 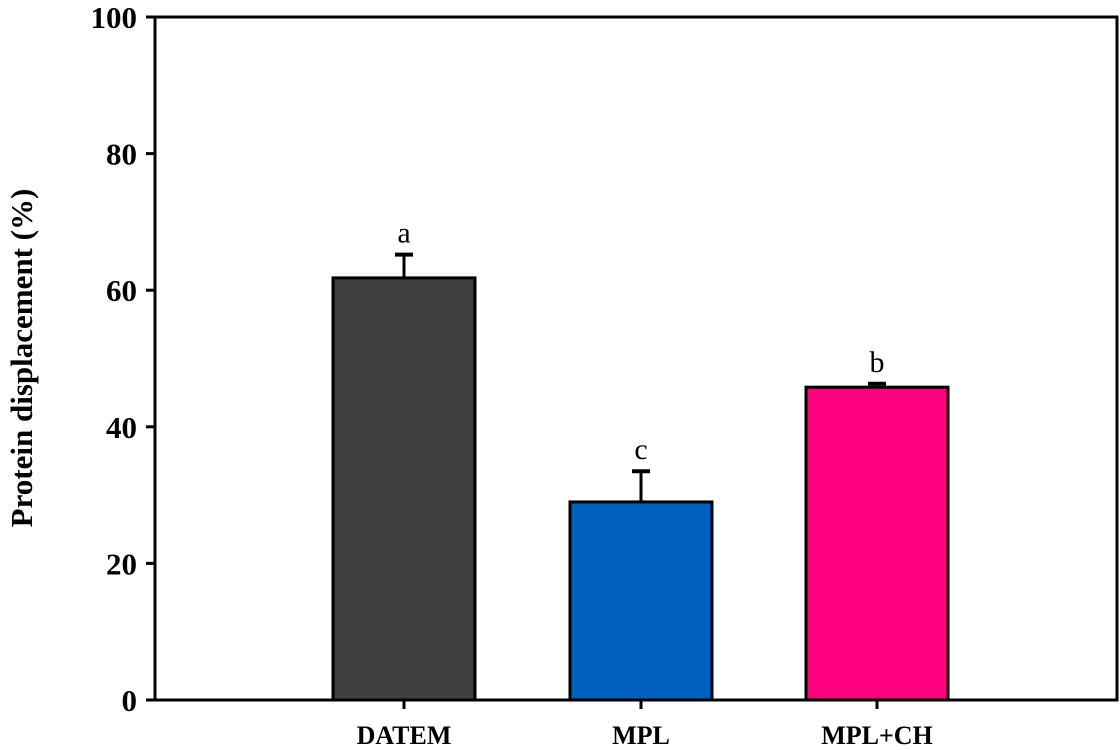 What do you see at coordinates (121, 427) in the screenshot?
I see `y-tick-label: 40` at bounding box center [121, 427].